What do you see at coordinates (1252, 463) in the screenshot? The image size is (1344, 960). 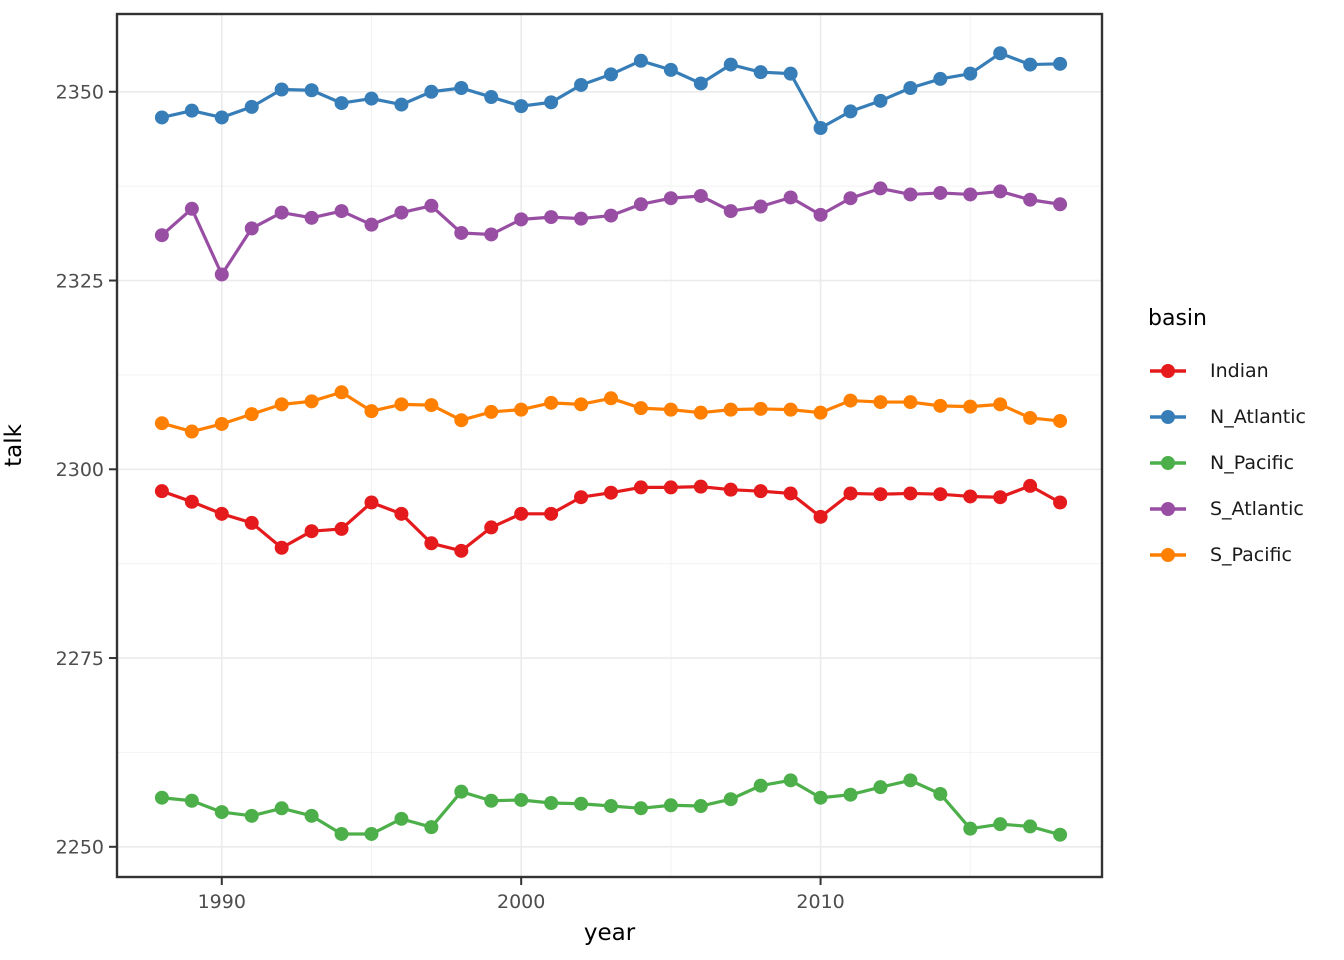 I see `legend-label: N_Pacific` at bounding box center [1252, 463].